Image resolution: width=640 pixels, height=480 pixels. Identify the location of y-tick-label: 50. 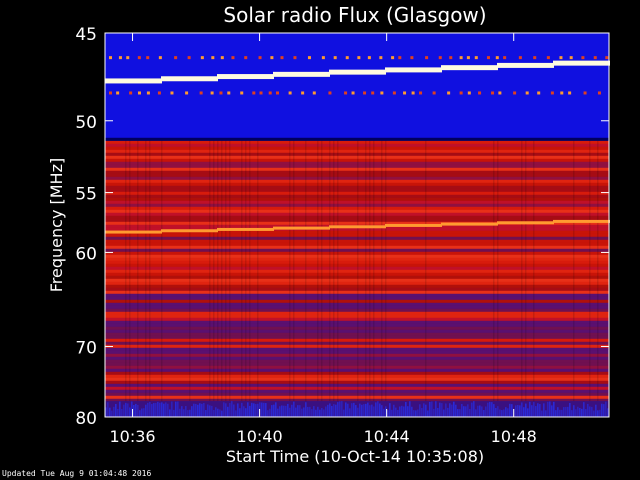
(86, 123).